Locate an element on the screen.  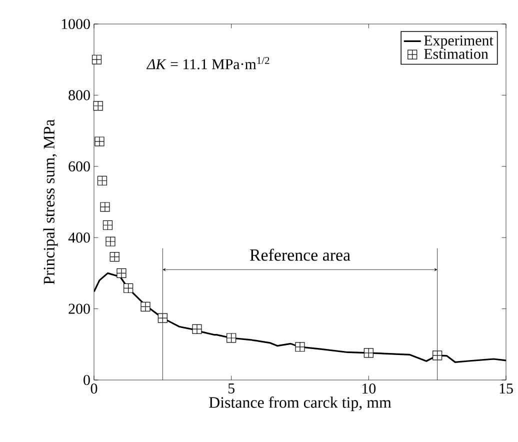
y-tick-label: 1000 is located at coordinates (76, 24).